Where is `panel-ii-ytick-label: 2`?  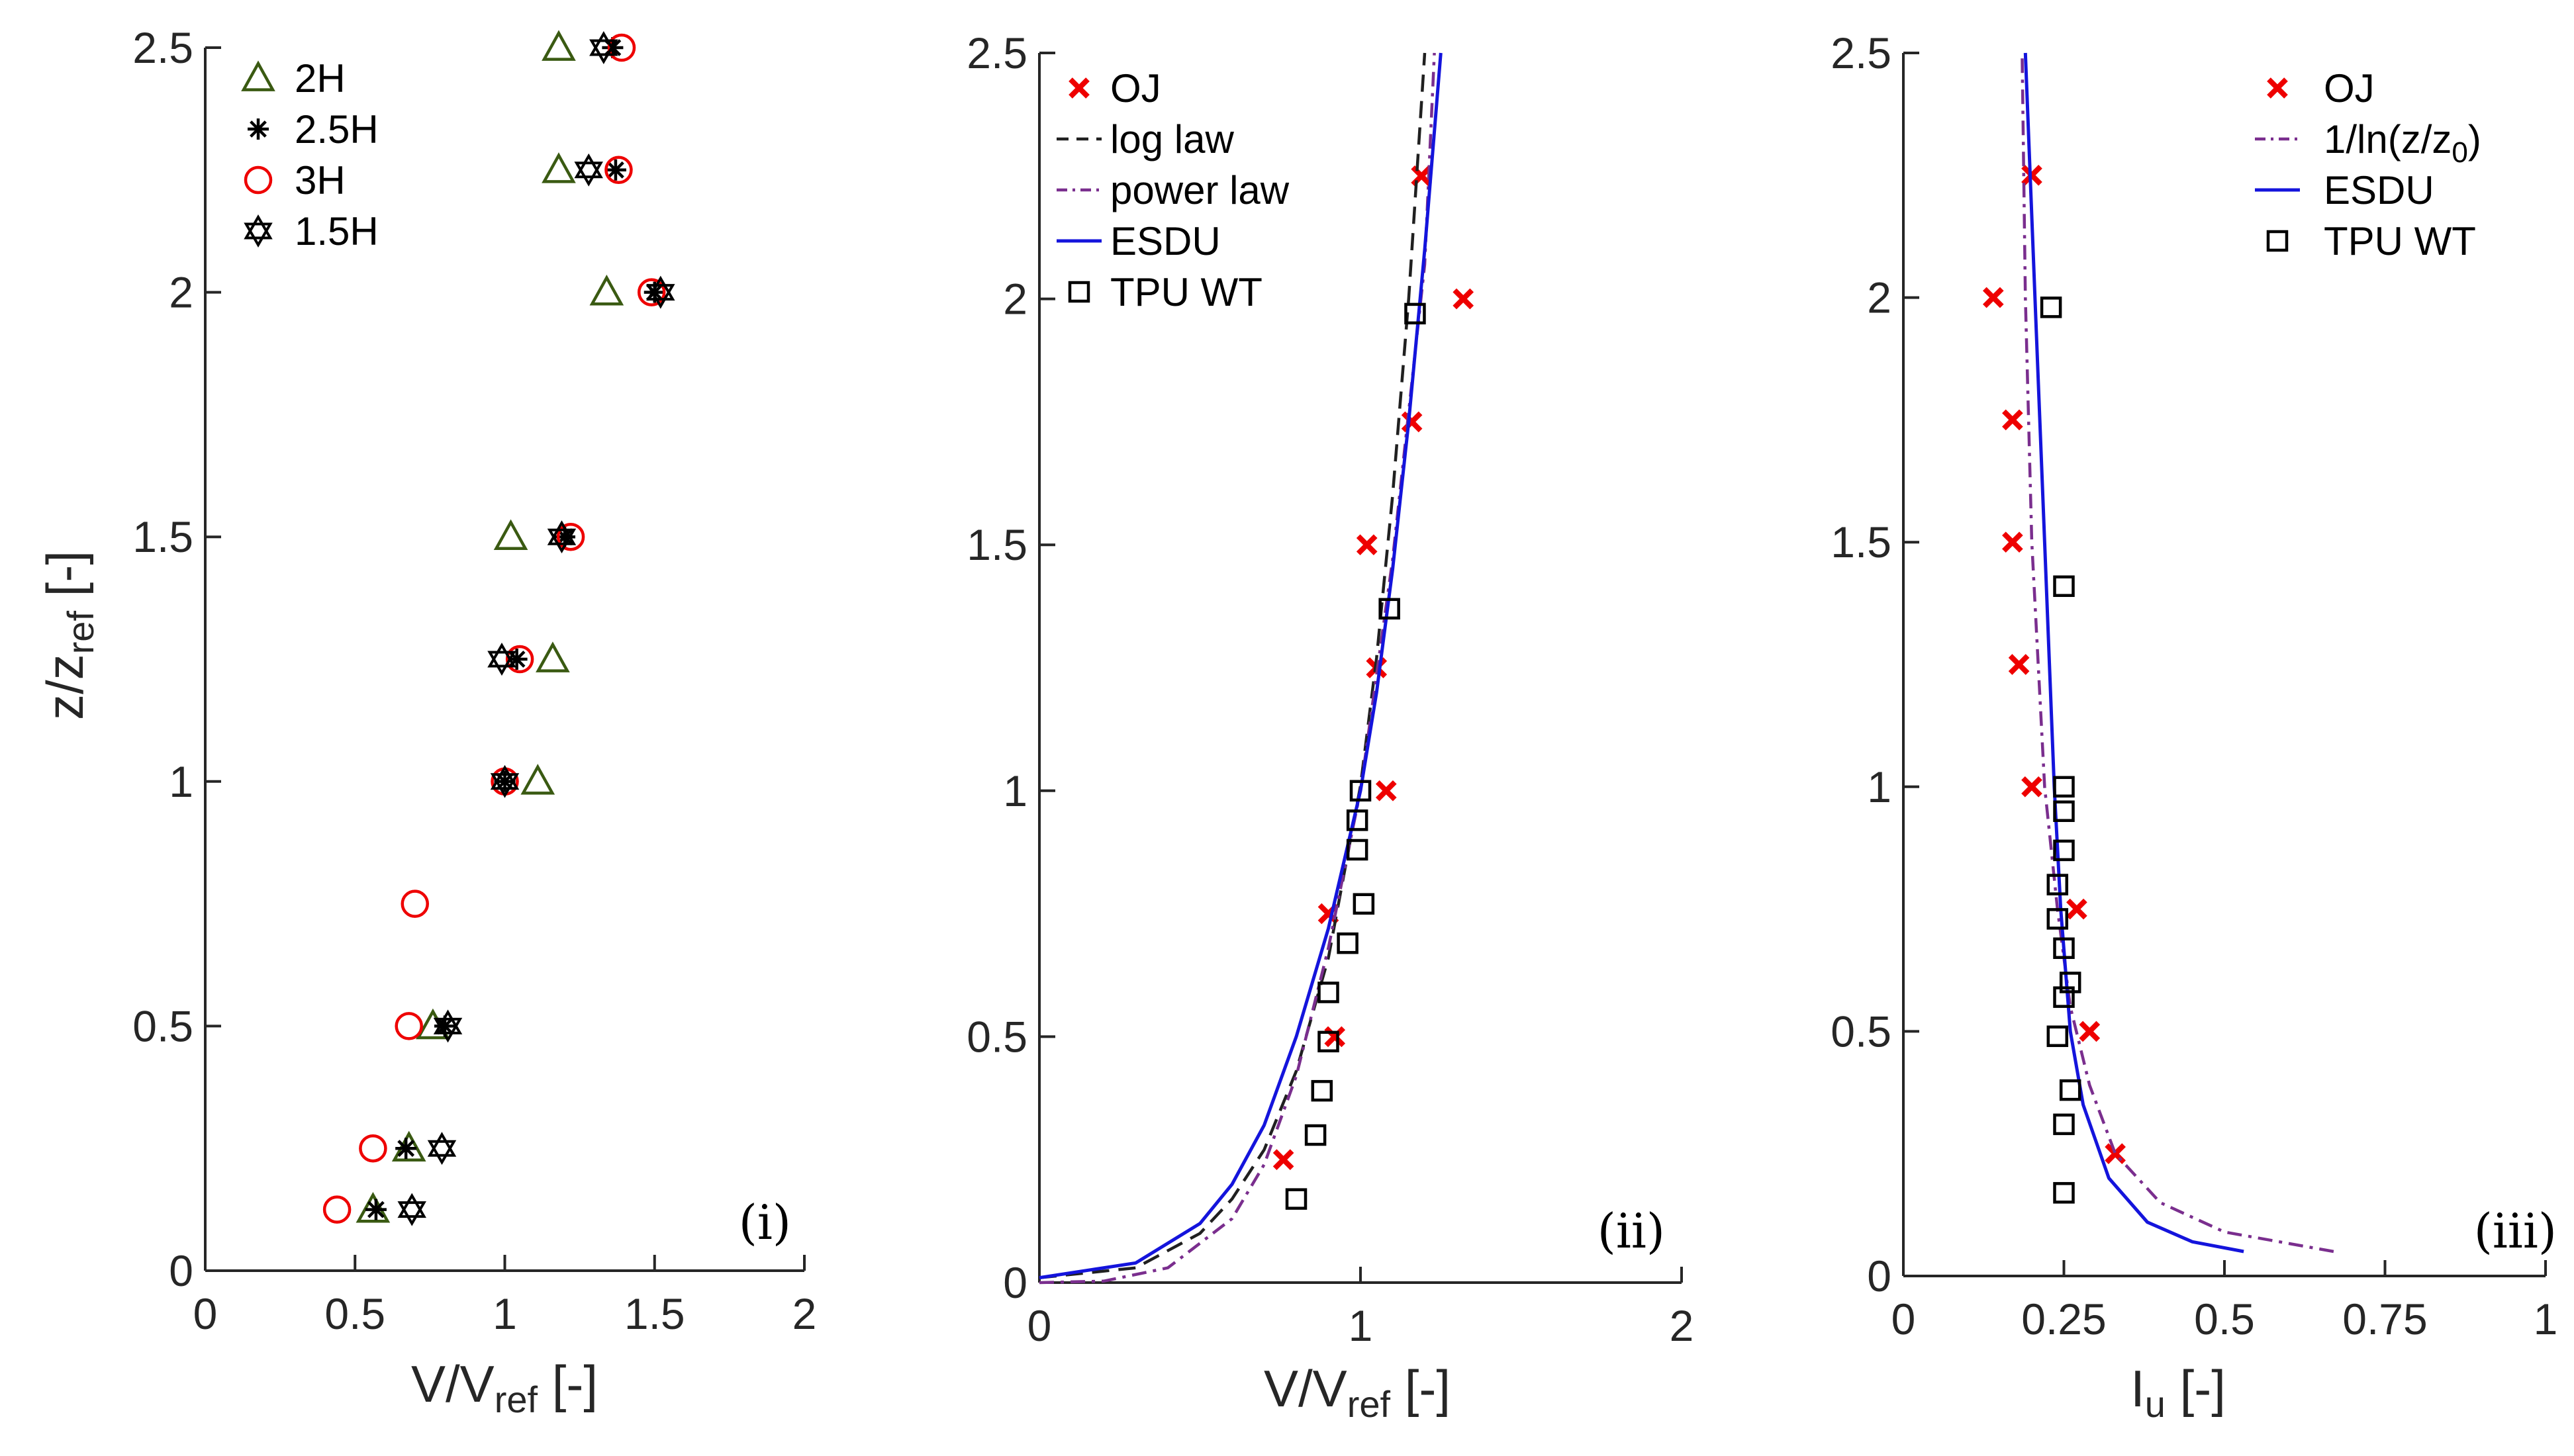 panel-ii-ytick-label: 2 is located at coordinates (1015, 299).